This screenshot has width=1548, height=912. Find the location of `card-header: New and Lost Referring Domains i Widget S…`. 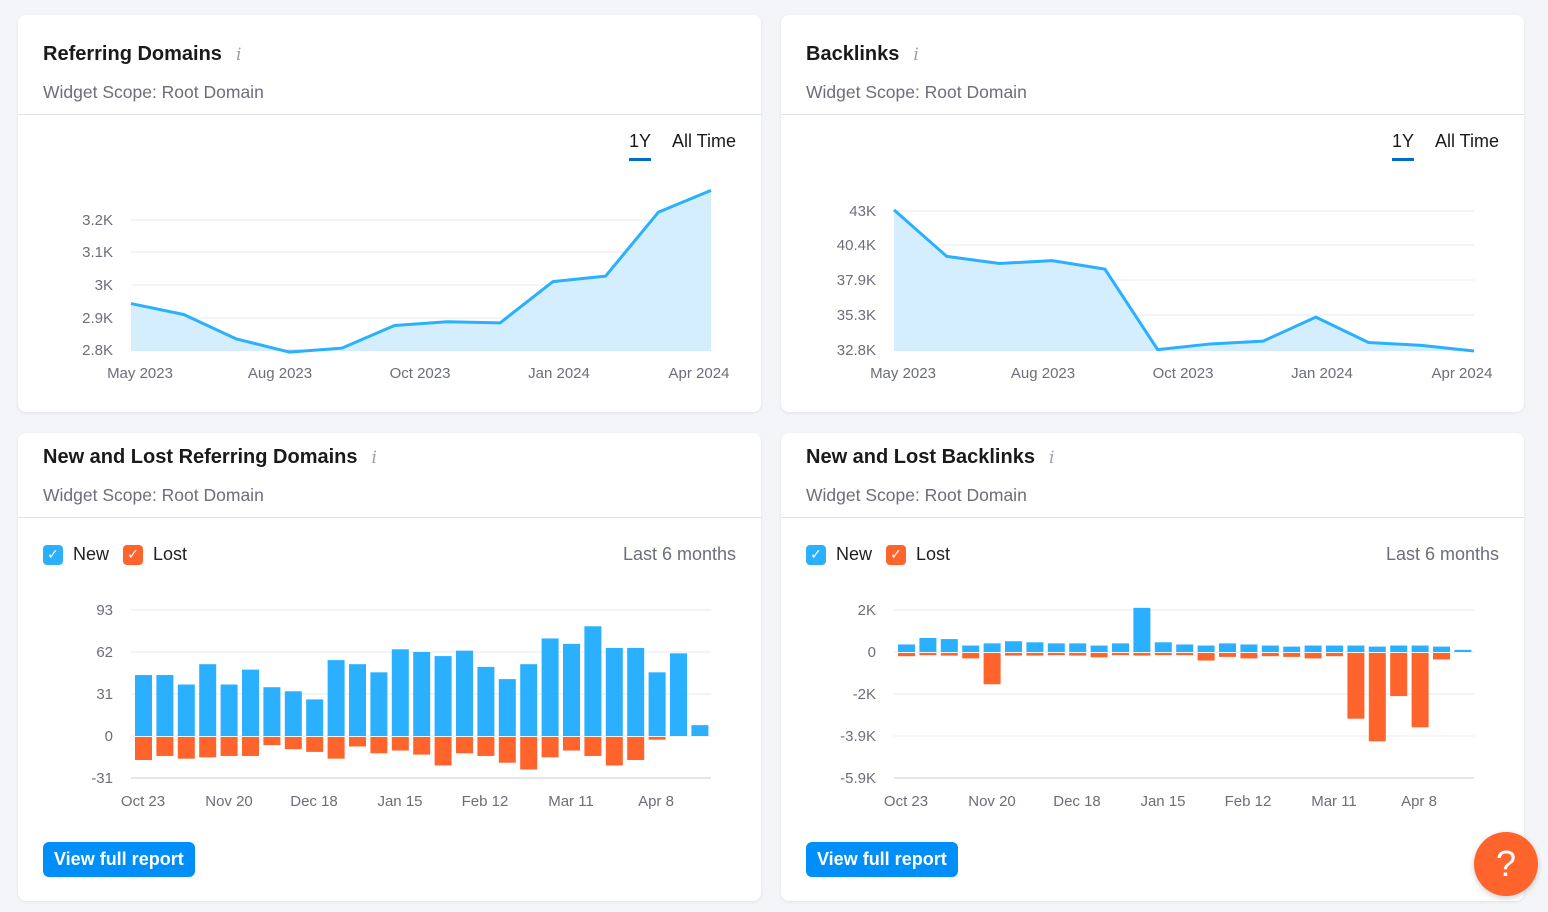

card-header: New and Lost Referring Domains i Widget S… is located at coordinates (389, 475).